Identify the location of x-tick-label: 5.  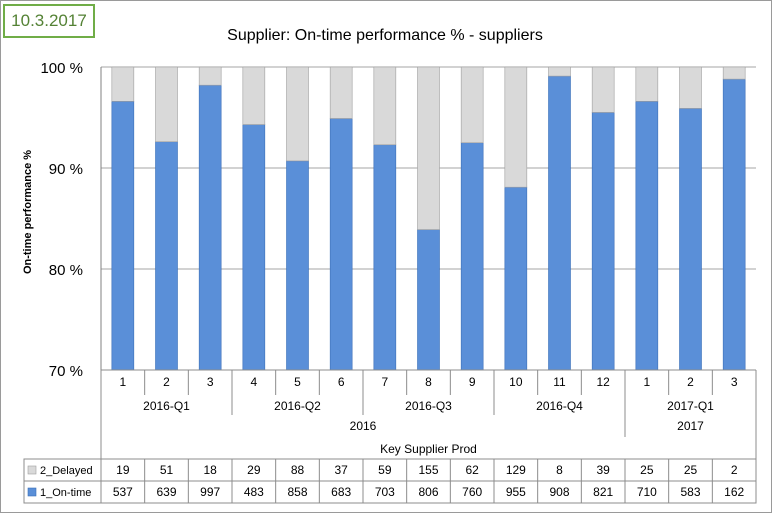
(297, 382).